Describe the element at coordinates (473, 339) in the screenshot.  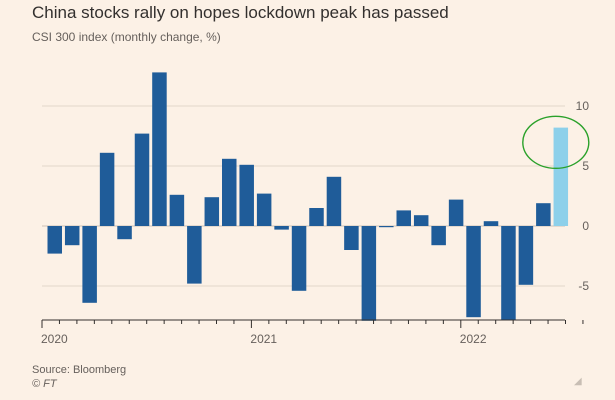
I see `x-tick-label-2022: 2022` at that location.